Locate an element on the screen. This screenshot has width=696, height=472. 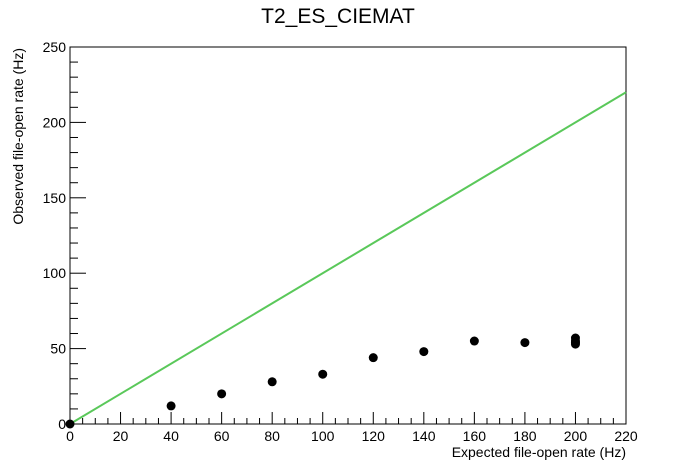
x-tick-label: 100 is located at coordinates (323, 436).